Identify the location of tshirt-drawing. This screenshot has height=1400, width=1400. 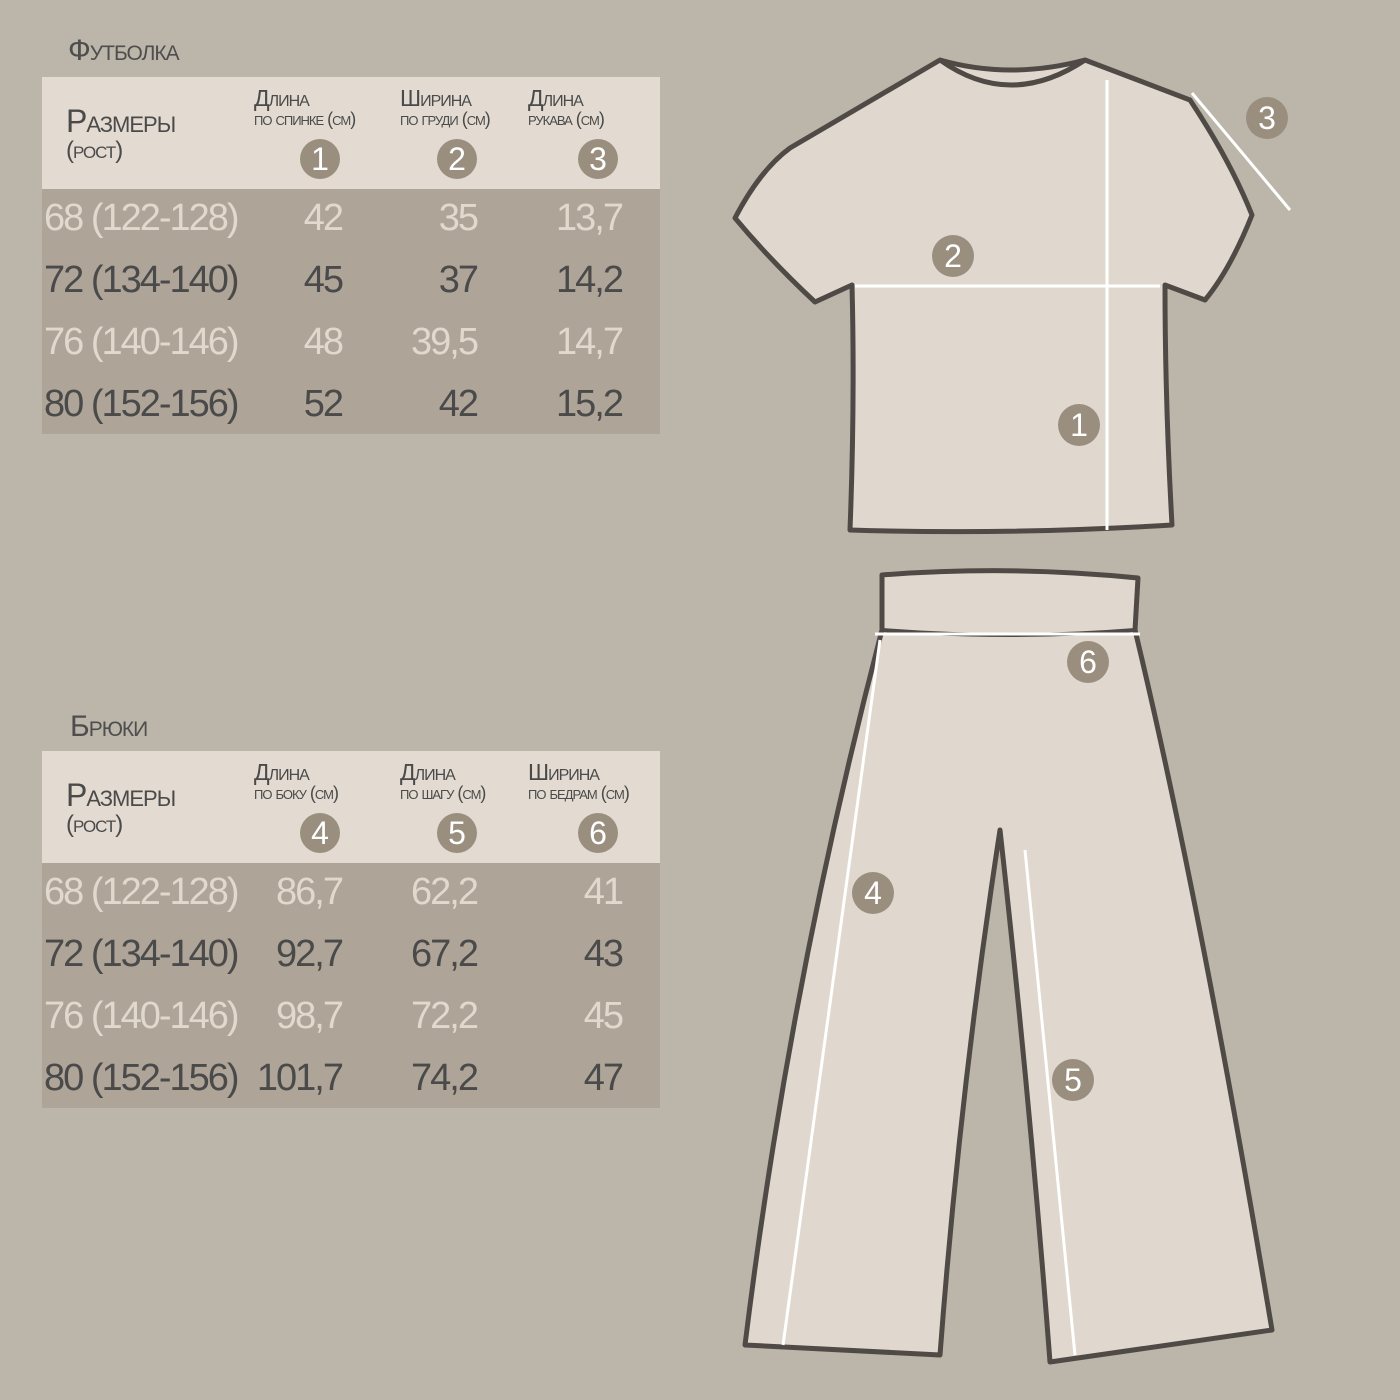
(993, 296).